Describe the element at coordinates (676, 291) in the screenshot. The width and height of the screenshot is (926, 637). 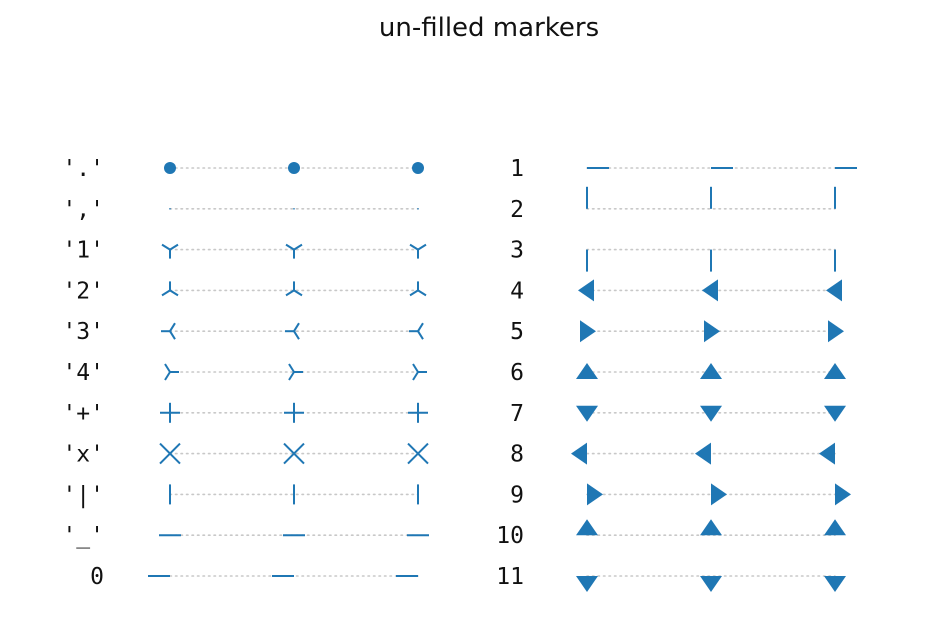
I see `marker-row: 4` at that location.